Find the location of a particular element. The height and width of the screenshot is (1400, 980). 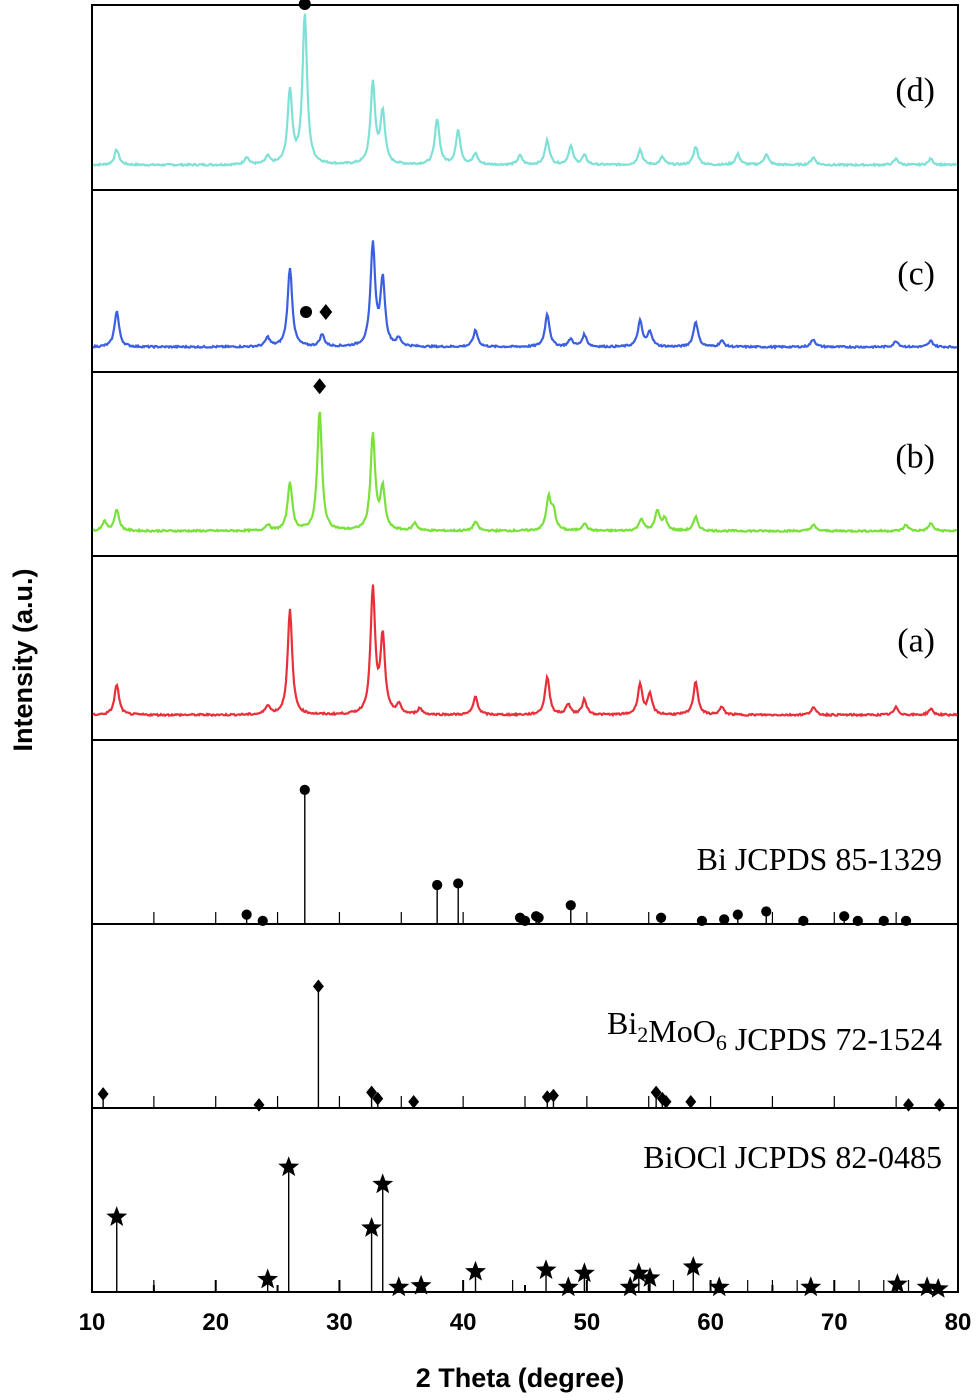

x-tick-label: 60 is located at coordinates (710, 1322).